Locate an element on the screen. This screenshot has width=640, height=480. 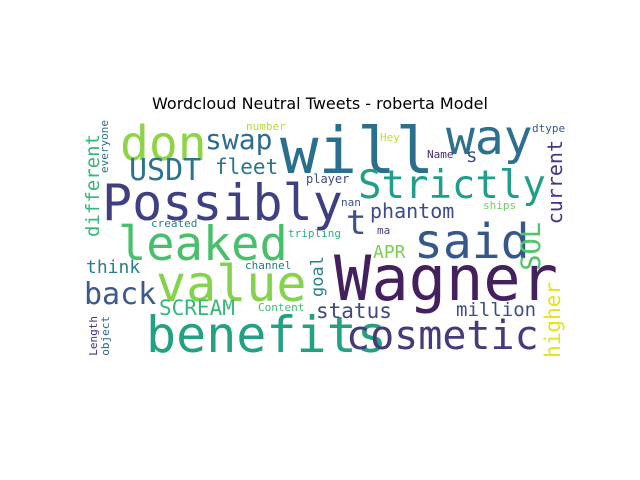
word-ships: ships is located at coordinates (500, 205).